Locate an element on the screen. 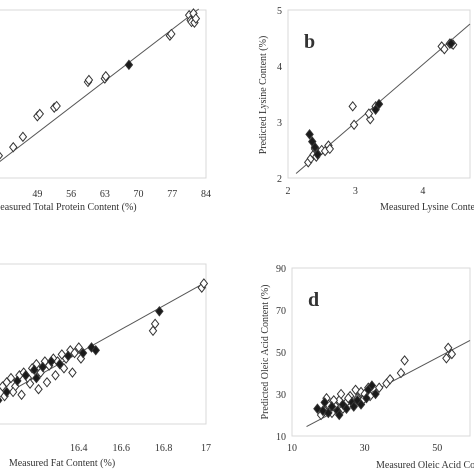  panel-d-y-tick-label: 10 is located at coordinates (281, 437).